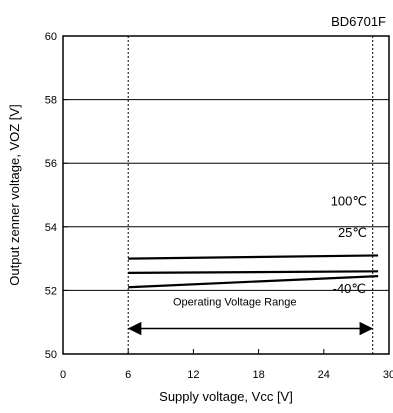  What do you see at coordinates (226, 365) in the screenshot?
I see `x-ticks: 0 6 12 18 24 30` at bounding box center [226, 365].